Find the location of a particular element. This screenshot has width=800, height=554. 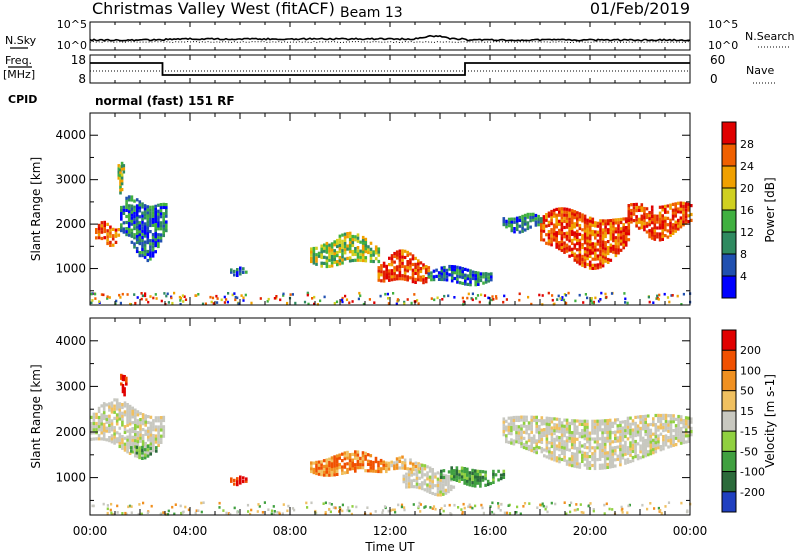

xtick-label-0: 00:00 is located at coordinates (90, 531).